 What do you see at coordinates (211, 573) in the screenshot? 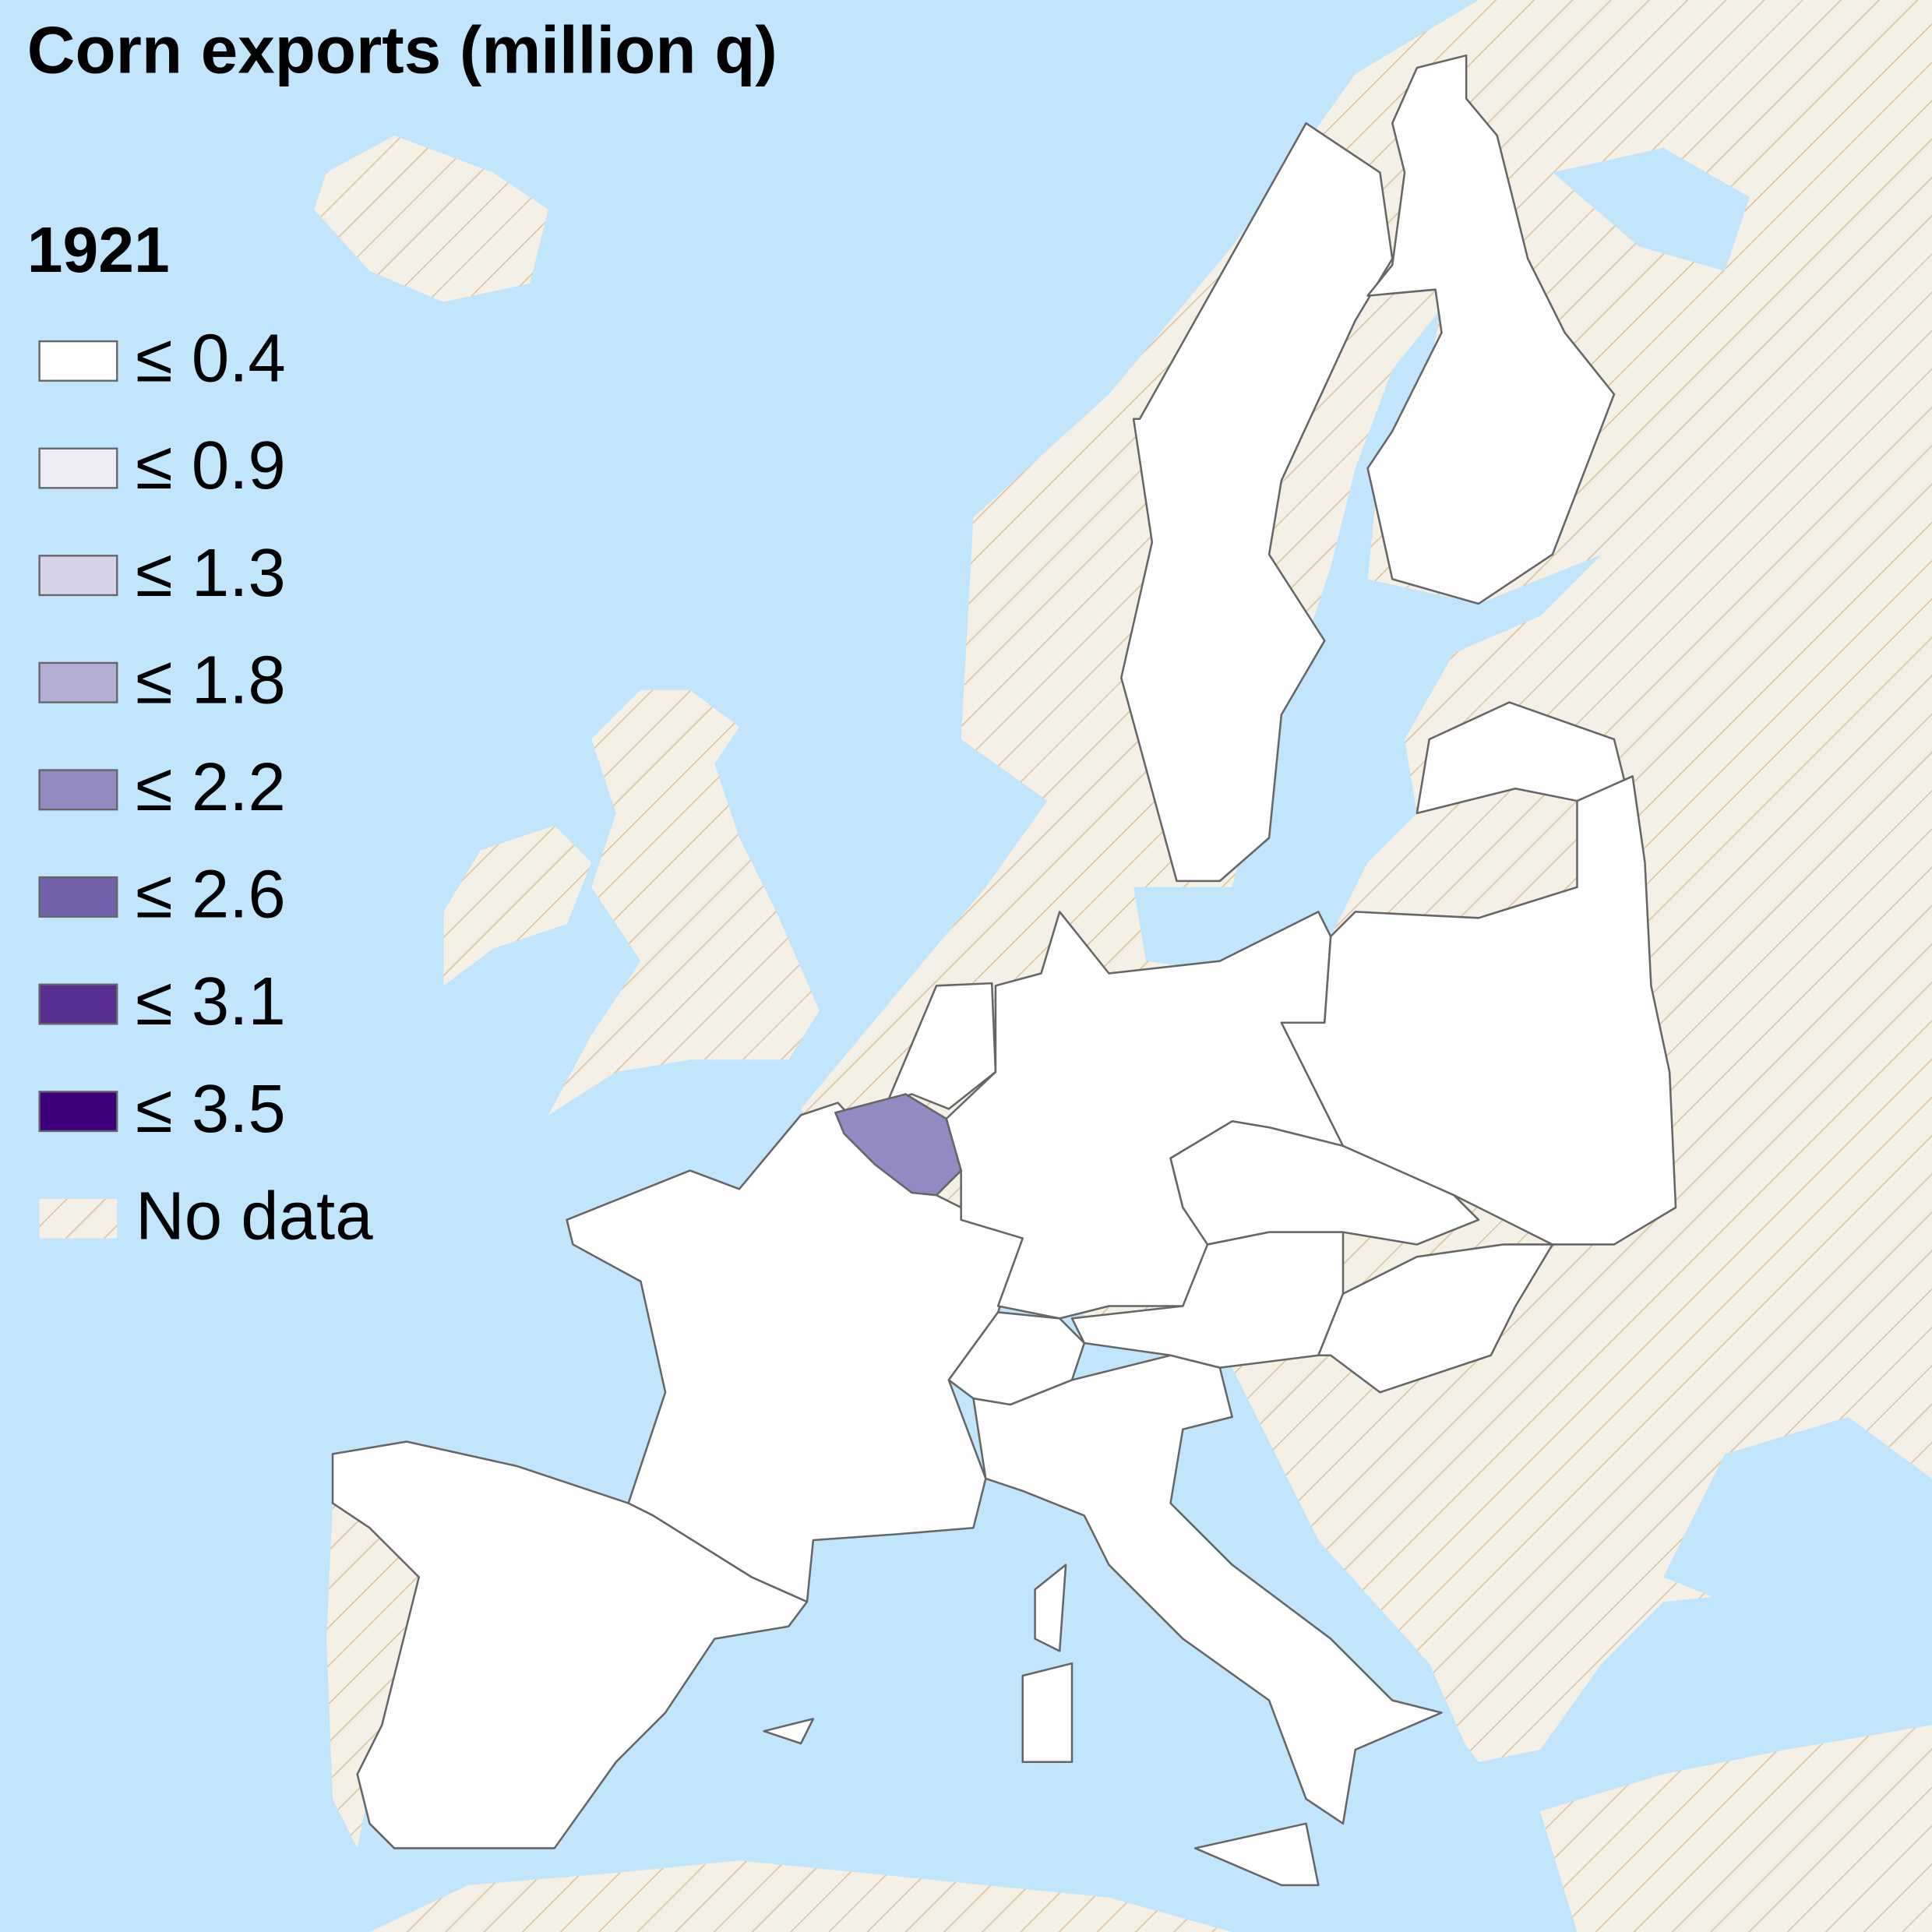
I see `legend-label: ≤ 1.3` at bounding box center [211, 573].